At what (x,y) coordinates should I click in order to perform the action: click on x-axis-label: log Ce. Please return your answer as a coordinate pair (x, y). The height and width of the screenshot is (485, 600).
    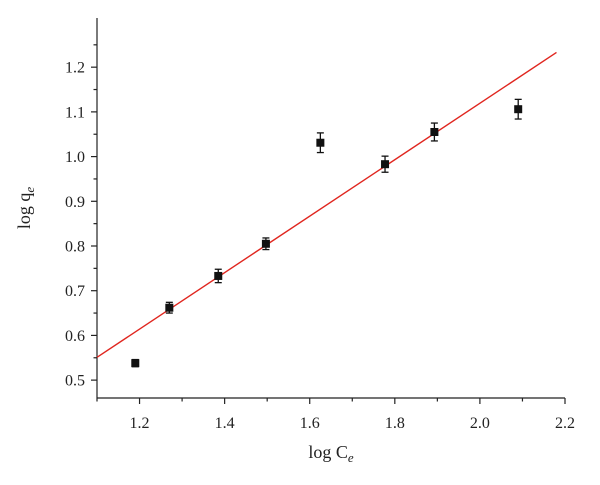
    Looking at the image, I should click on (331, 453).